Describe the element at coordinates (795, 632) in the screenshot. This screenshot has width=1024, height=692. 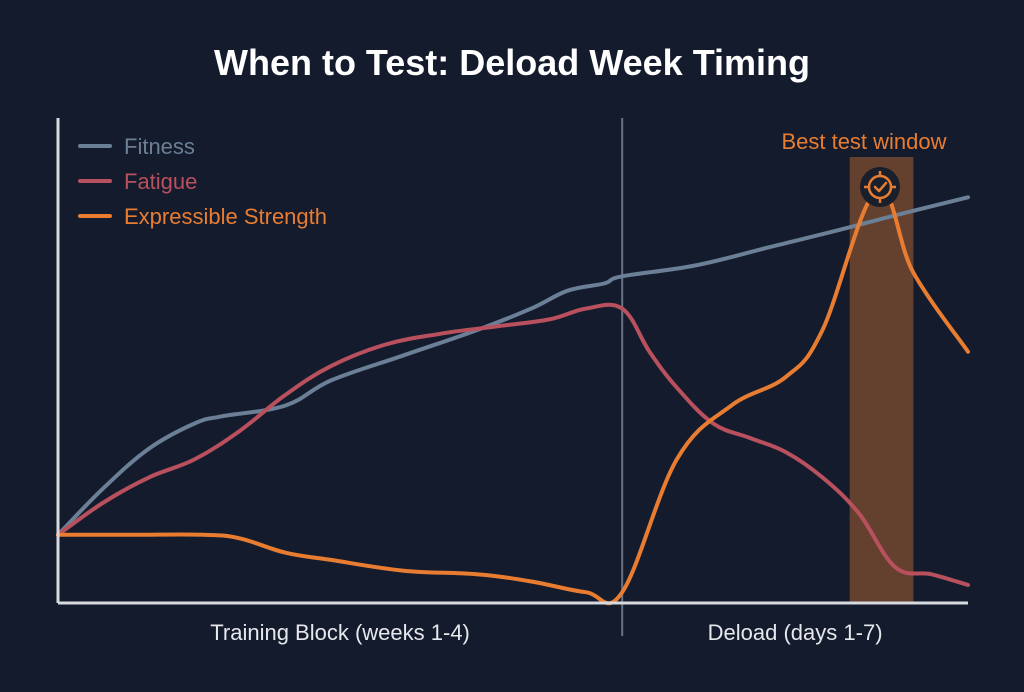
I see `x-section-label-deload: Deload (days 1-7)` at that location.